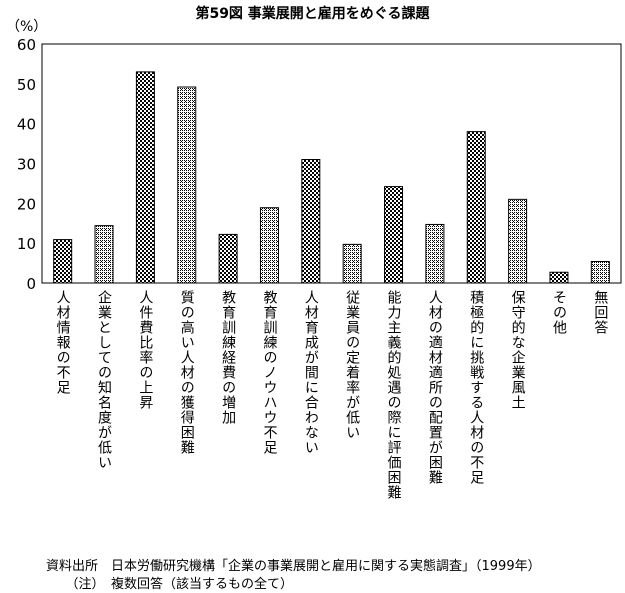  I want to click on x-tick-label: 人材の適材適所の配置が困難, so click(434, 387).